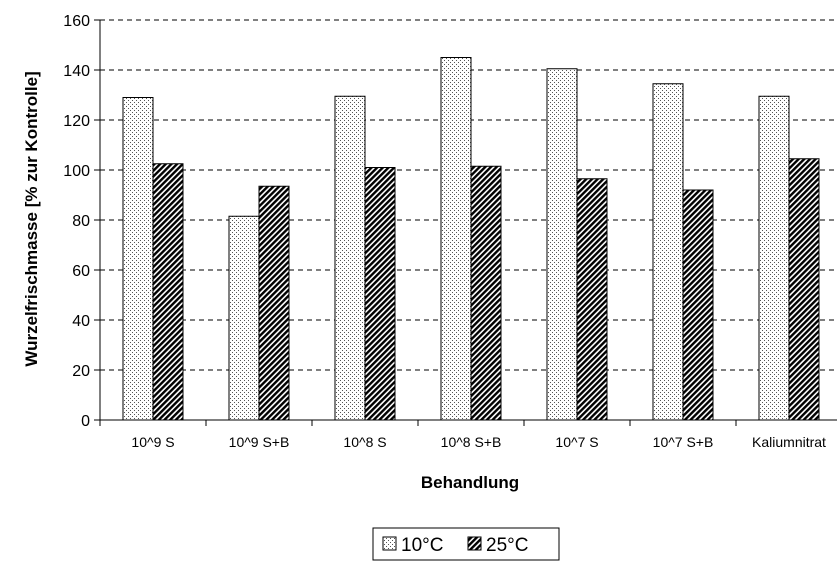 This screenshot has width=837, height=565. I want to click on x-tick-label: 10^7 S, so click(576, 442).